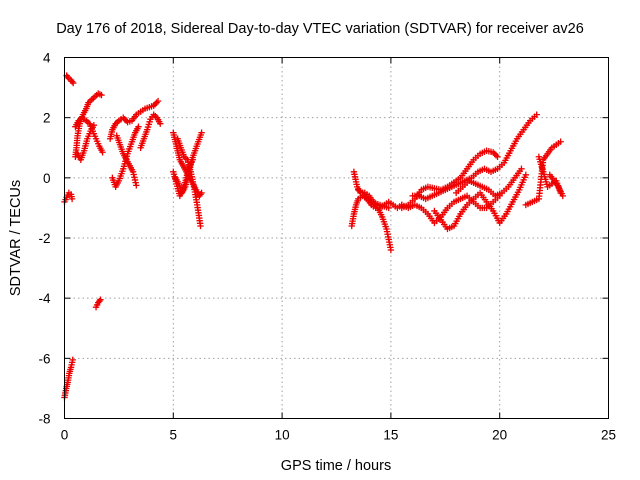 This screenshot has width=640, height=480. I want to click on series-t2, so click(70, 79).